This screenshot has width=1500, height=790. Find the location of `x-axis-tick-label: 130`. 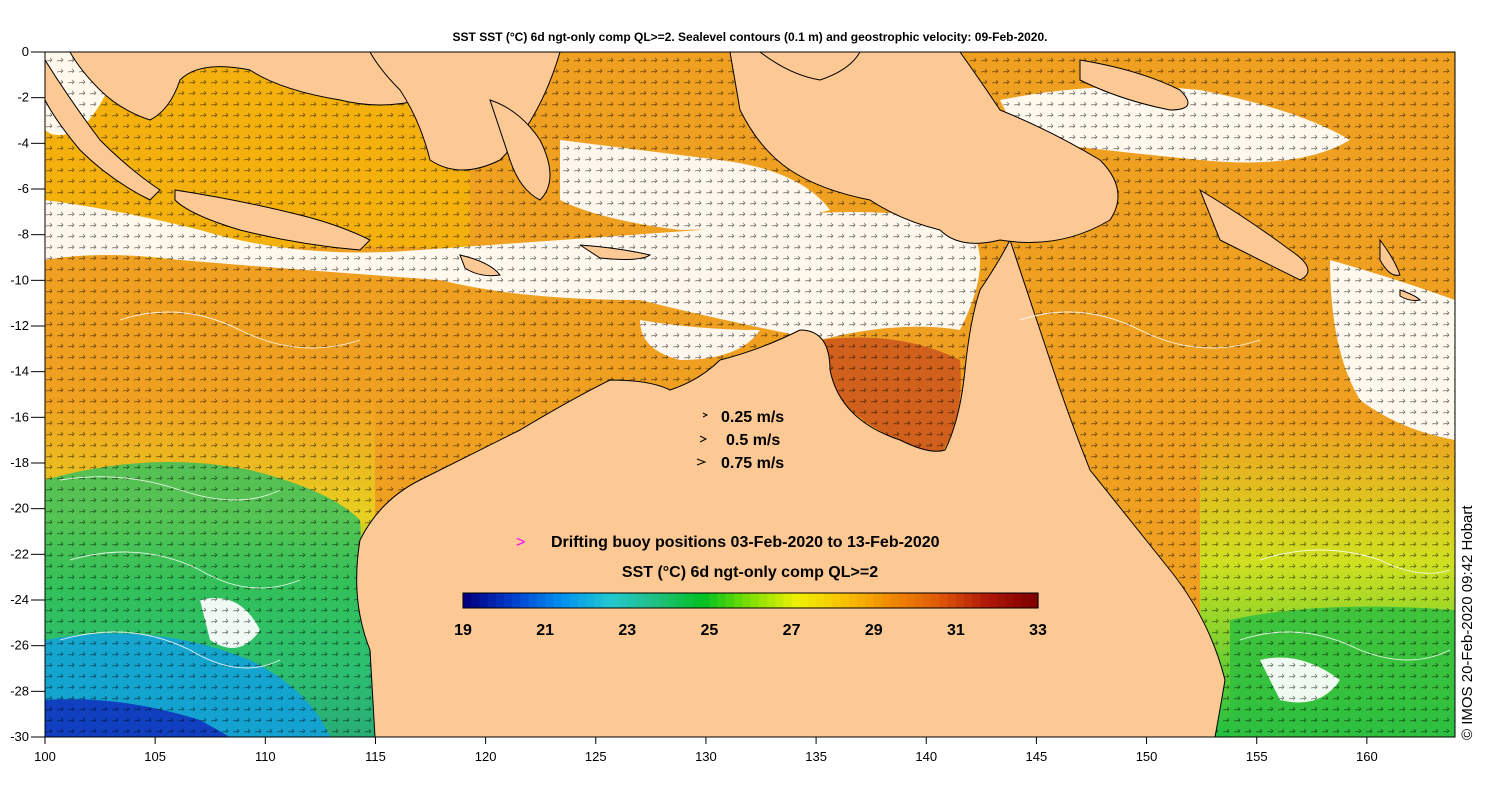

x-axis-tick-label: 130 is located at coordinates (706, 756).